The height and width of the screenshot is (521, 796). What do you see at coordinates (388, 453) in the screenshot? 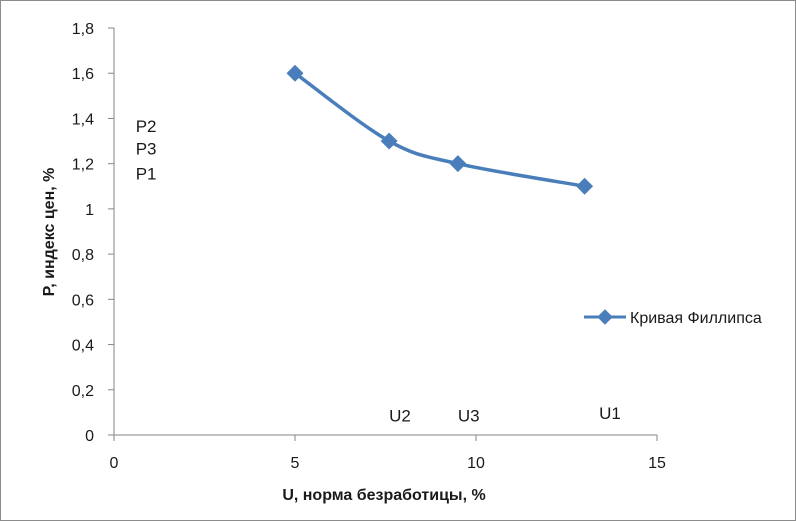
I see `x-axis-ticks: 0 5 10 15` at bounding box center [388, 453].